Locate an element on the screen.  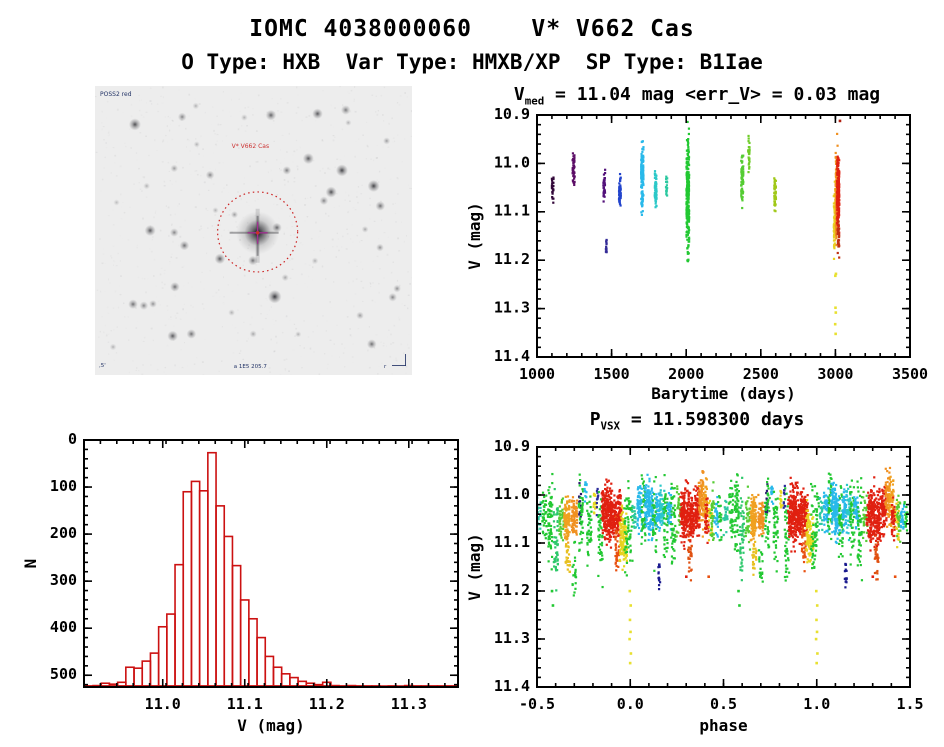
vmed-subscript: med is located at coordinates (534, 101).